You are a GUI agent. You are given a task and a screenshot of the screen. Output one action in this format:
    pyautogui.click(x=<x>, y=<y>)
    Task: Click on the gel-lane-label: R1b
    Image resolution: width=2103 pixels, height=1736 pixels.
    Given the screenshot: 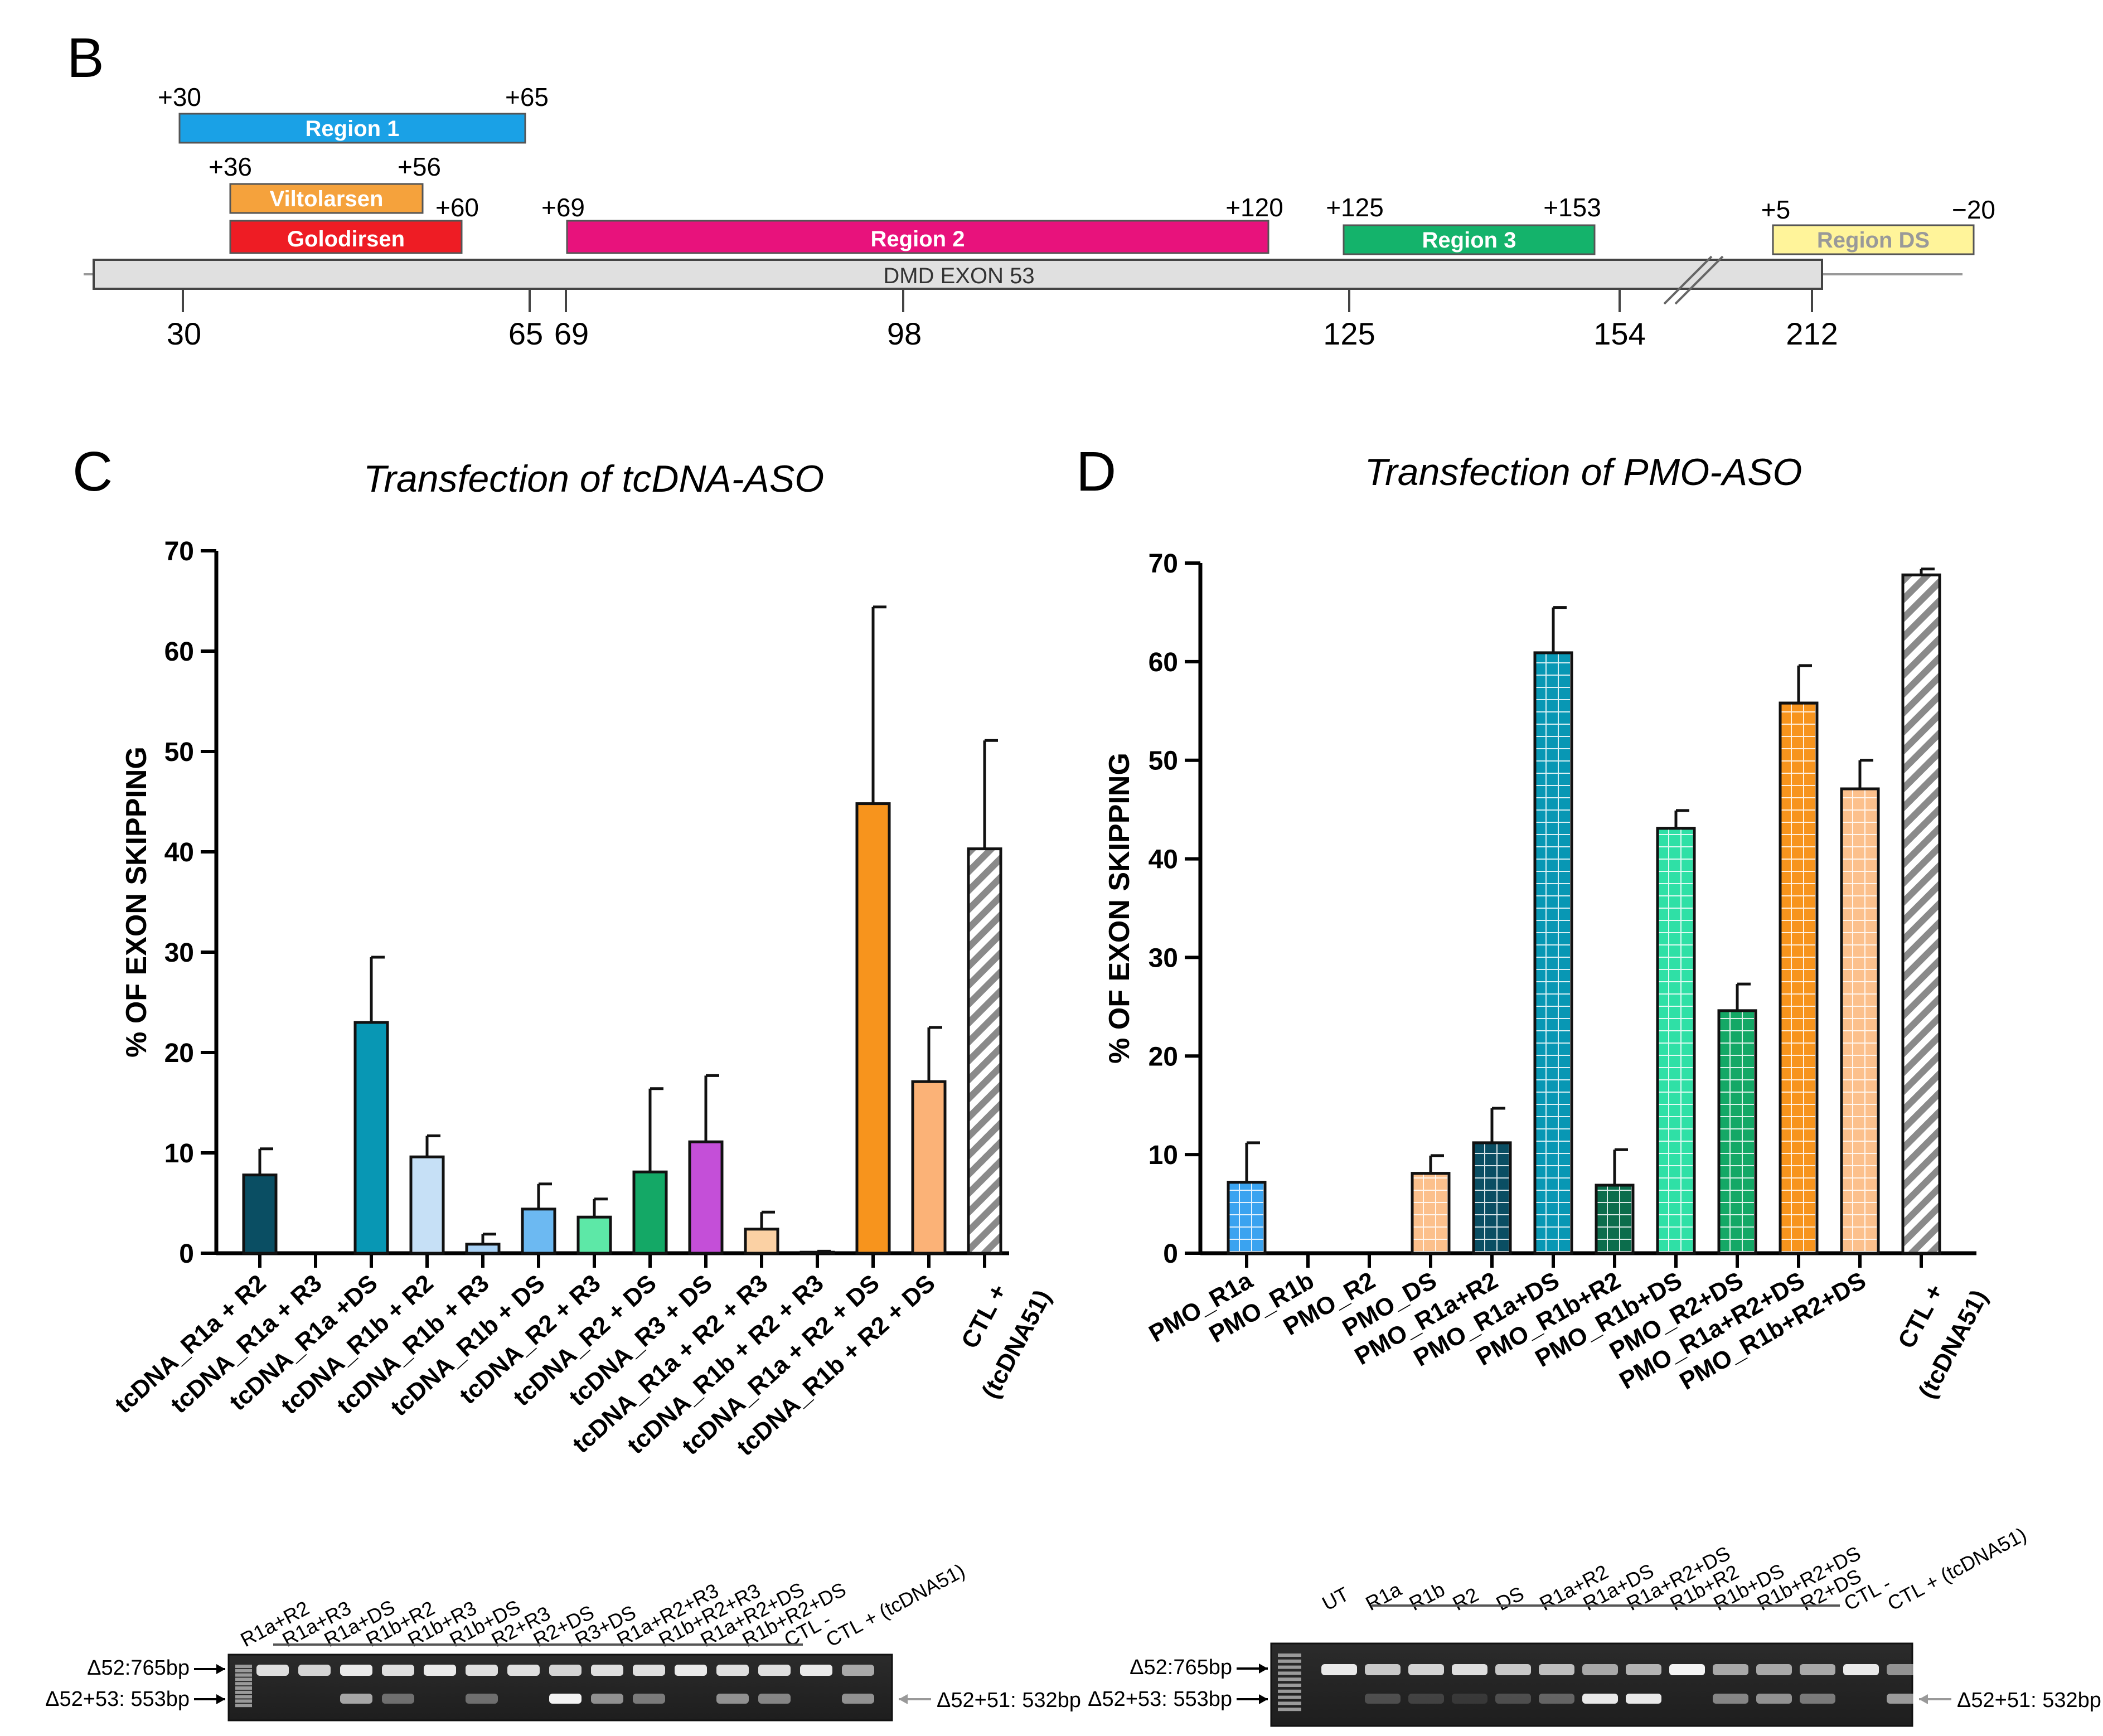 What is the action you would take?
    pyautogui.click(x=1427, y=1597)
    